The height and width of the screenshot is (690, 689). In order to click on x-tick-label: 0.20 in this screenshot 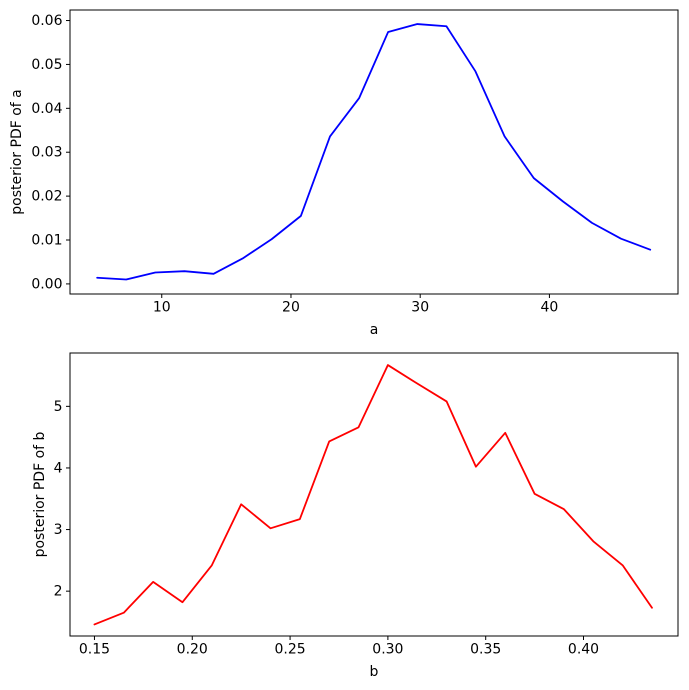, I will do `click(192, 650)`.